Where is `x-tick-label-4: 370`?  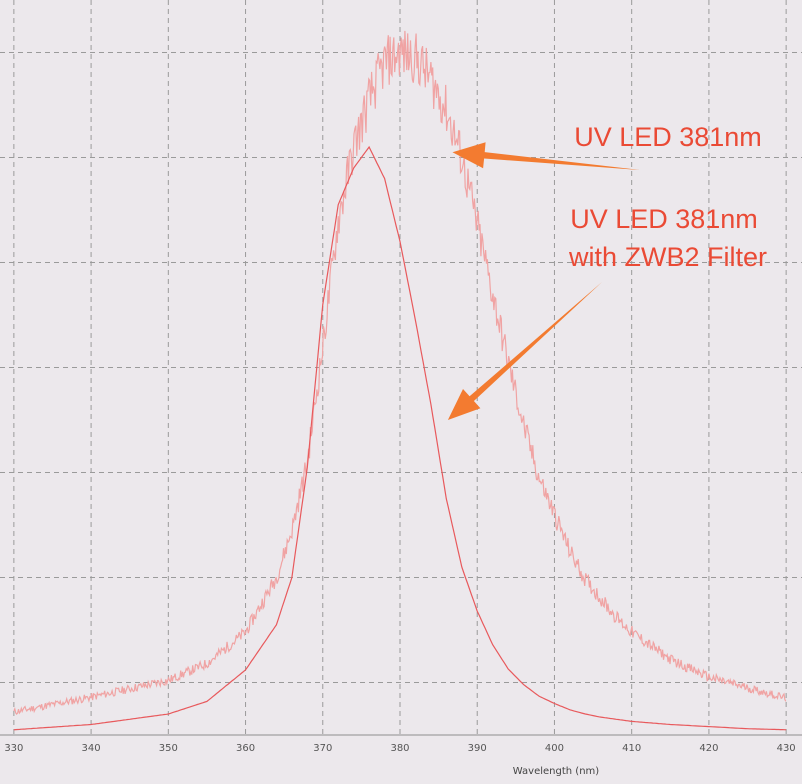
x-tick-label-4: 370 is located at coordinates (322, 748).